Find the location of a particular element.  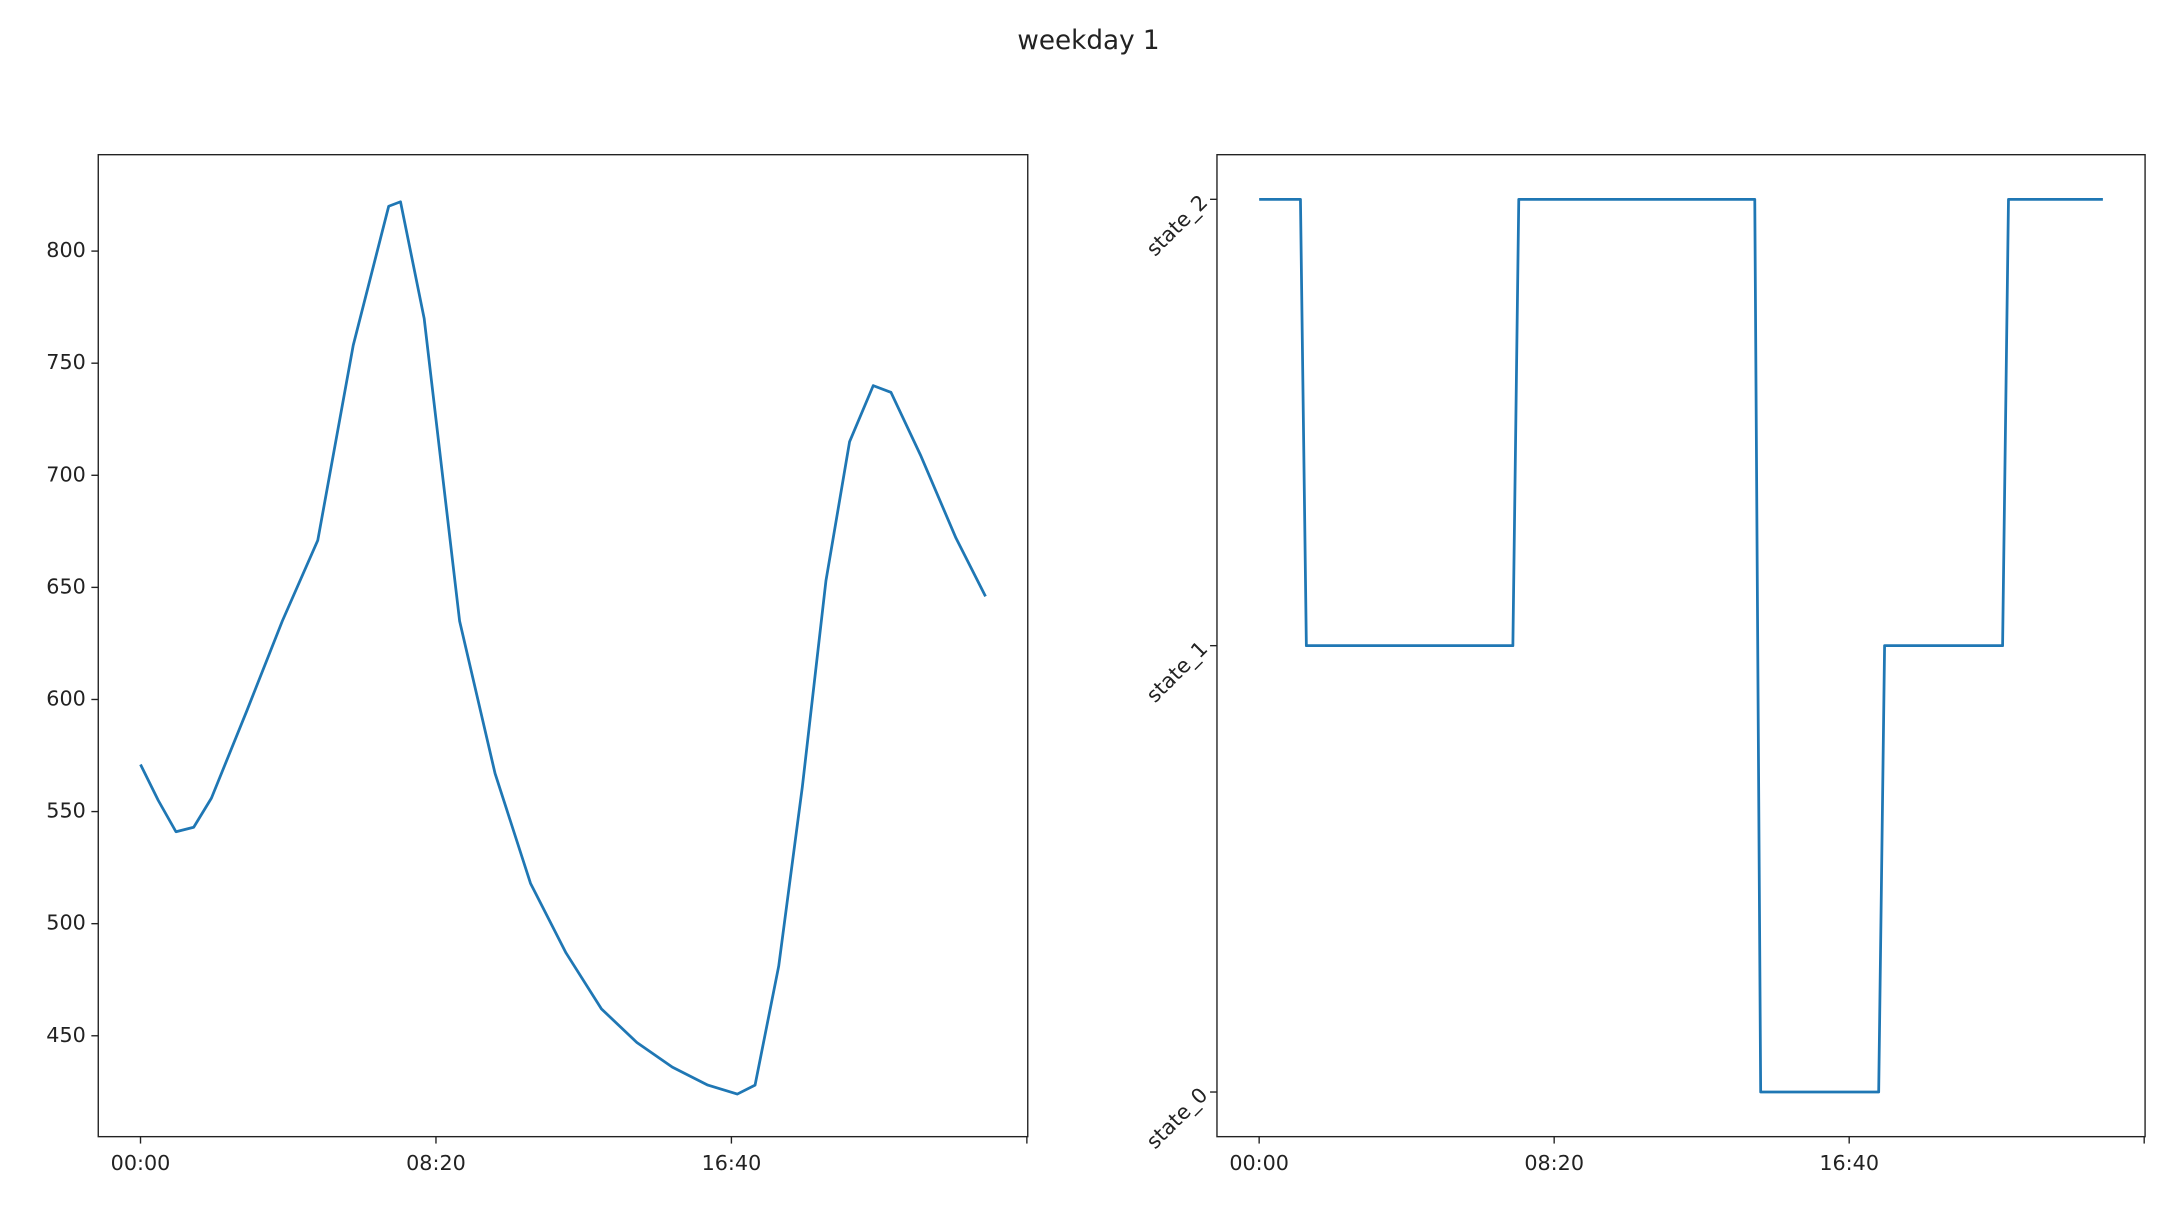

y-tick-label: 500 is located at coordinates (66, 923).